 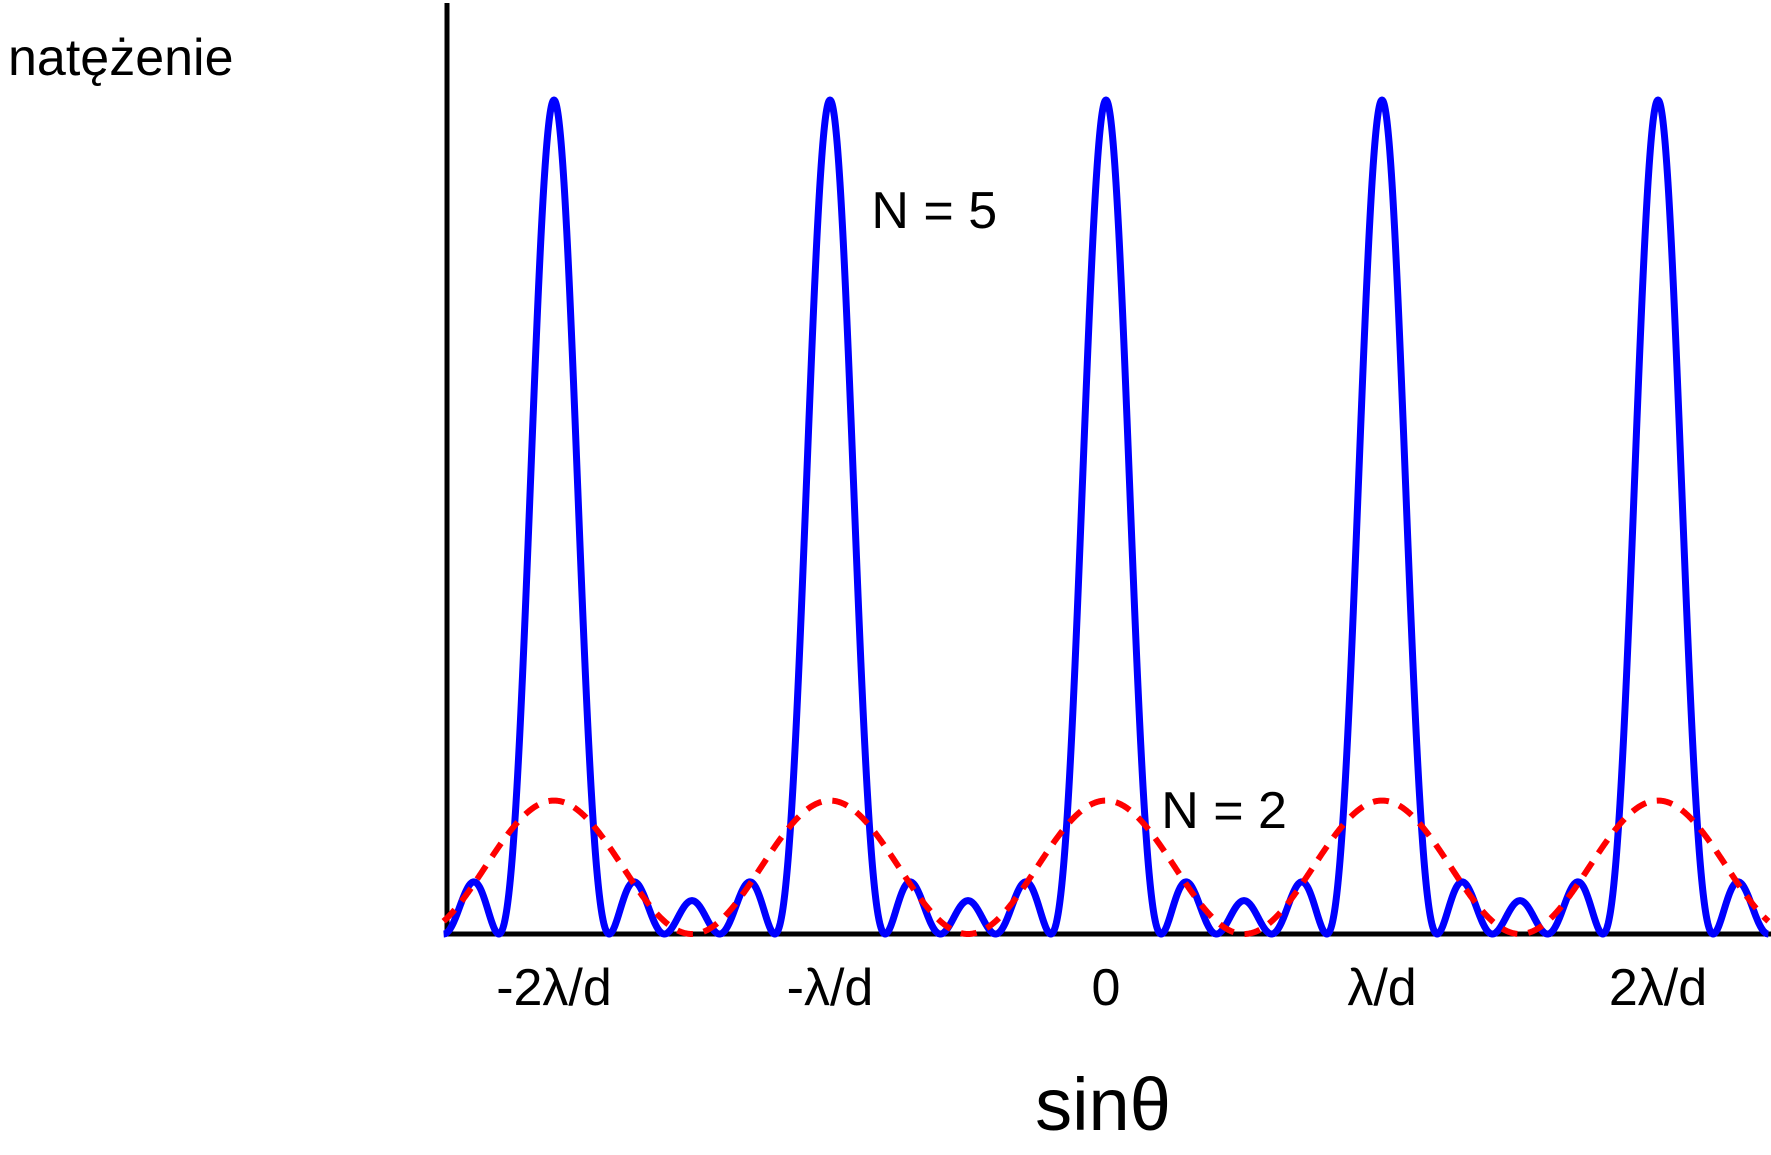 What do you see at coordinates (1103, 1104) in the screenshot?
I see `x-axis-label: sinθ` at bounding box center [1103, 1104].